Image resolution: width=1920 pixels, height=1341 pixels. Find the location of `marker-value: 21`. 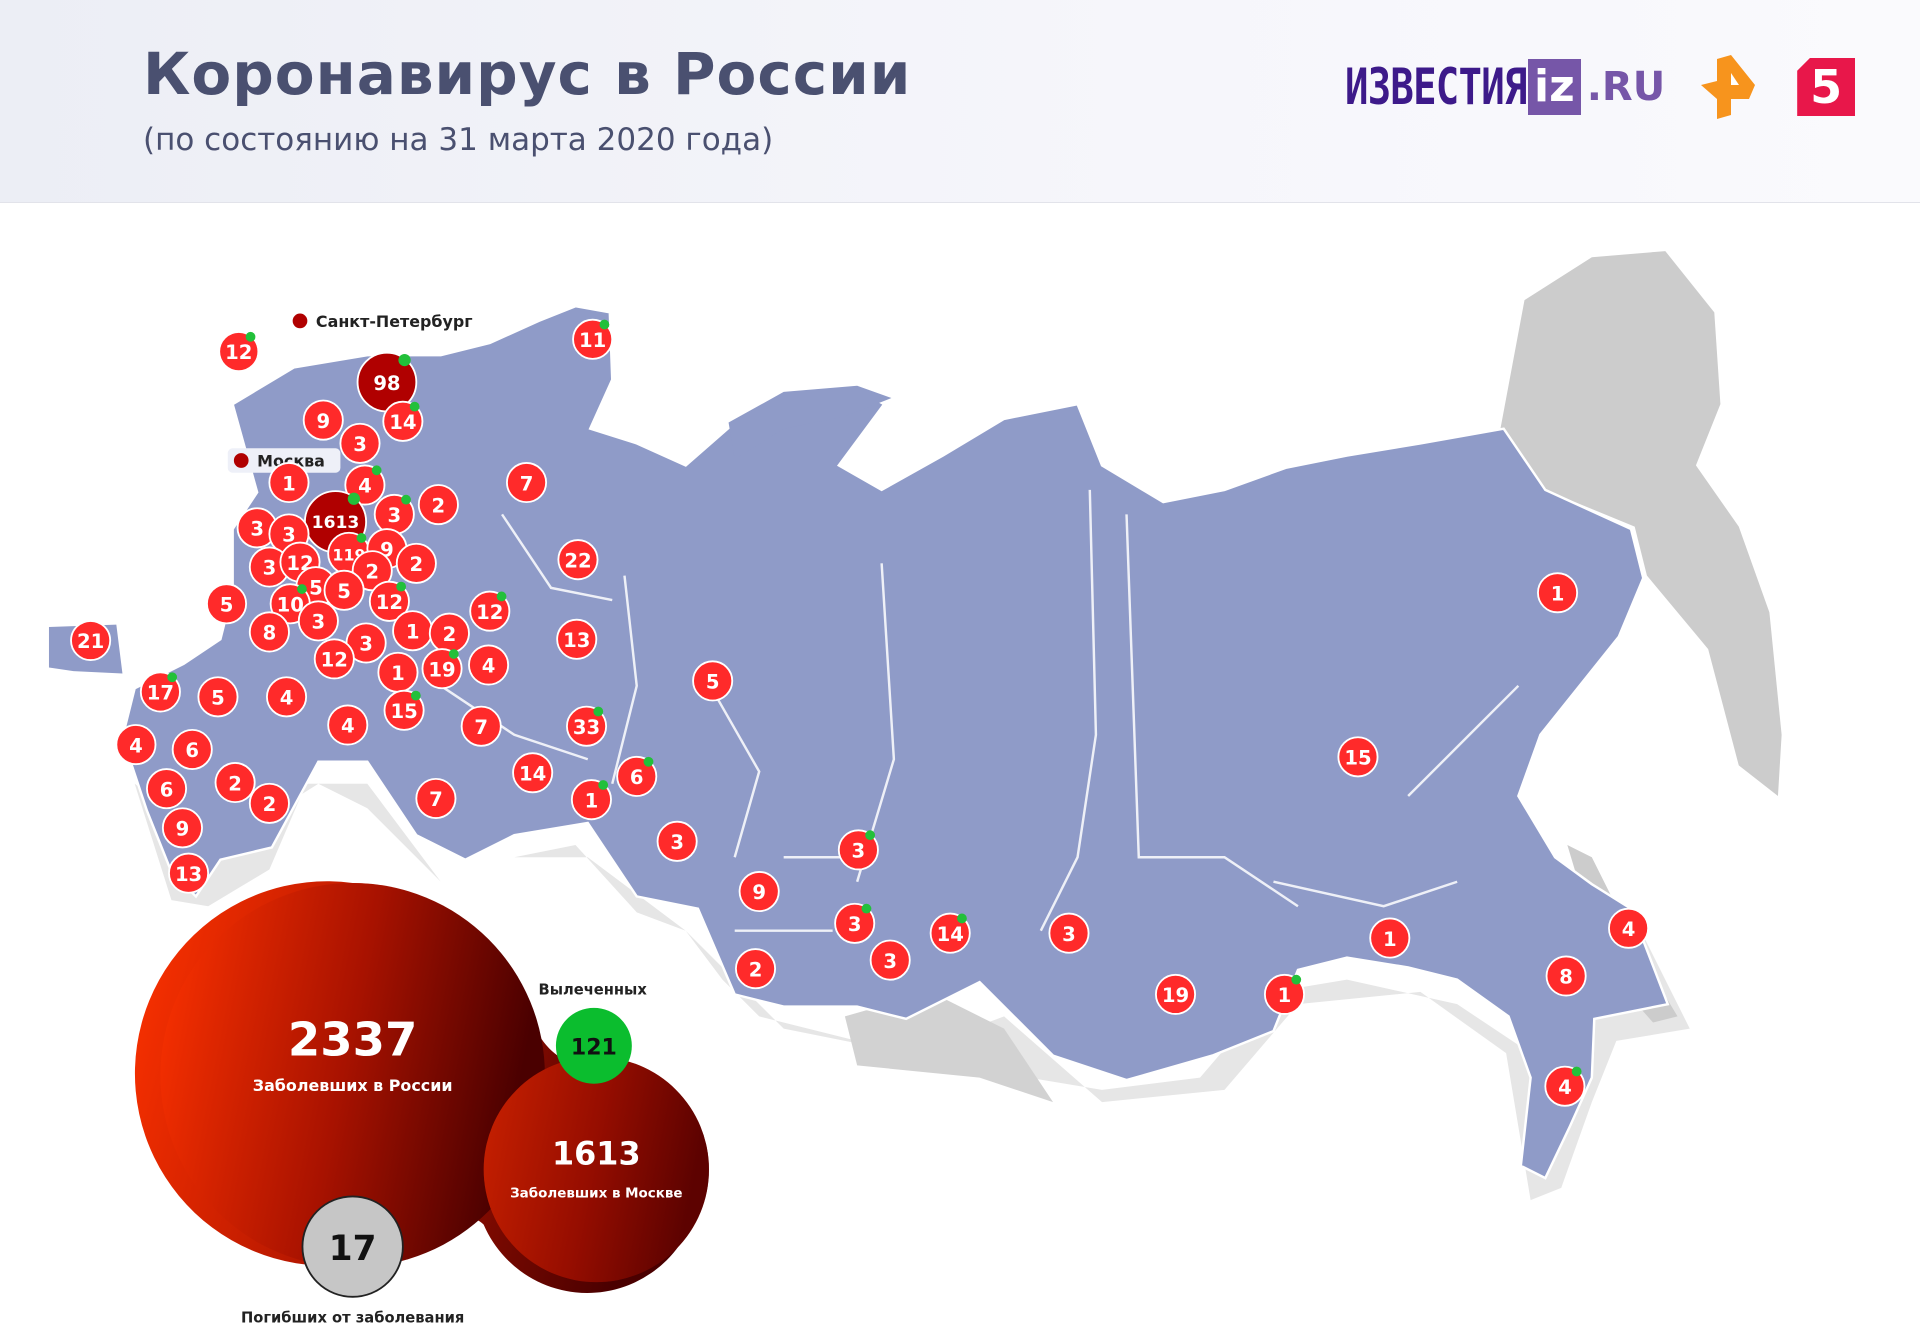

marker-value: 21 is located at coordinates (90, 641).